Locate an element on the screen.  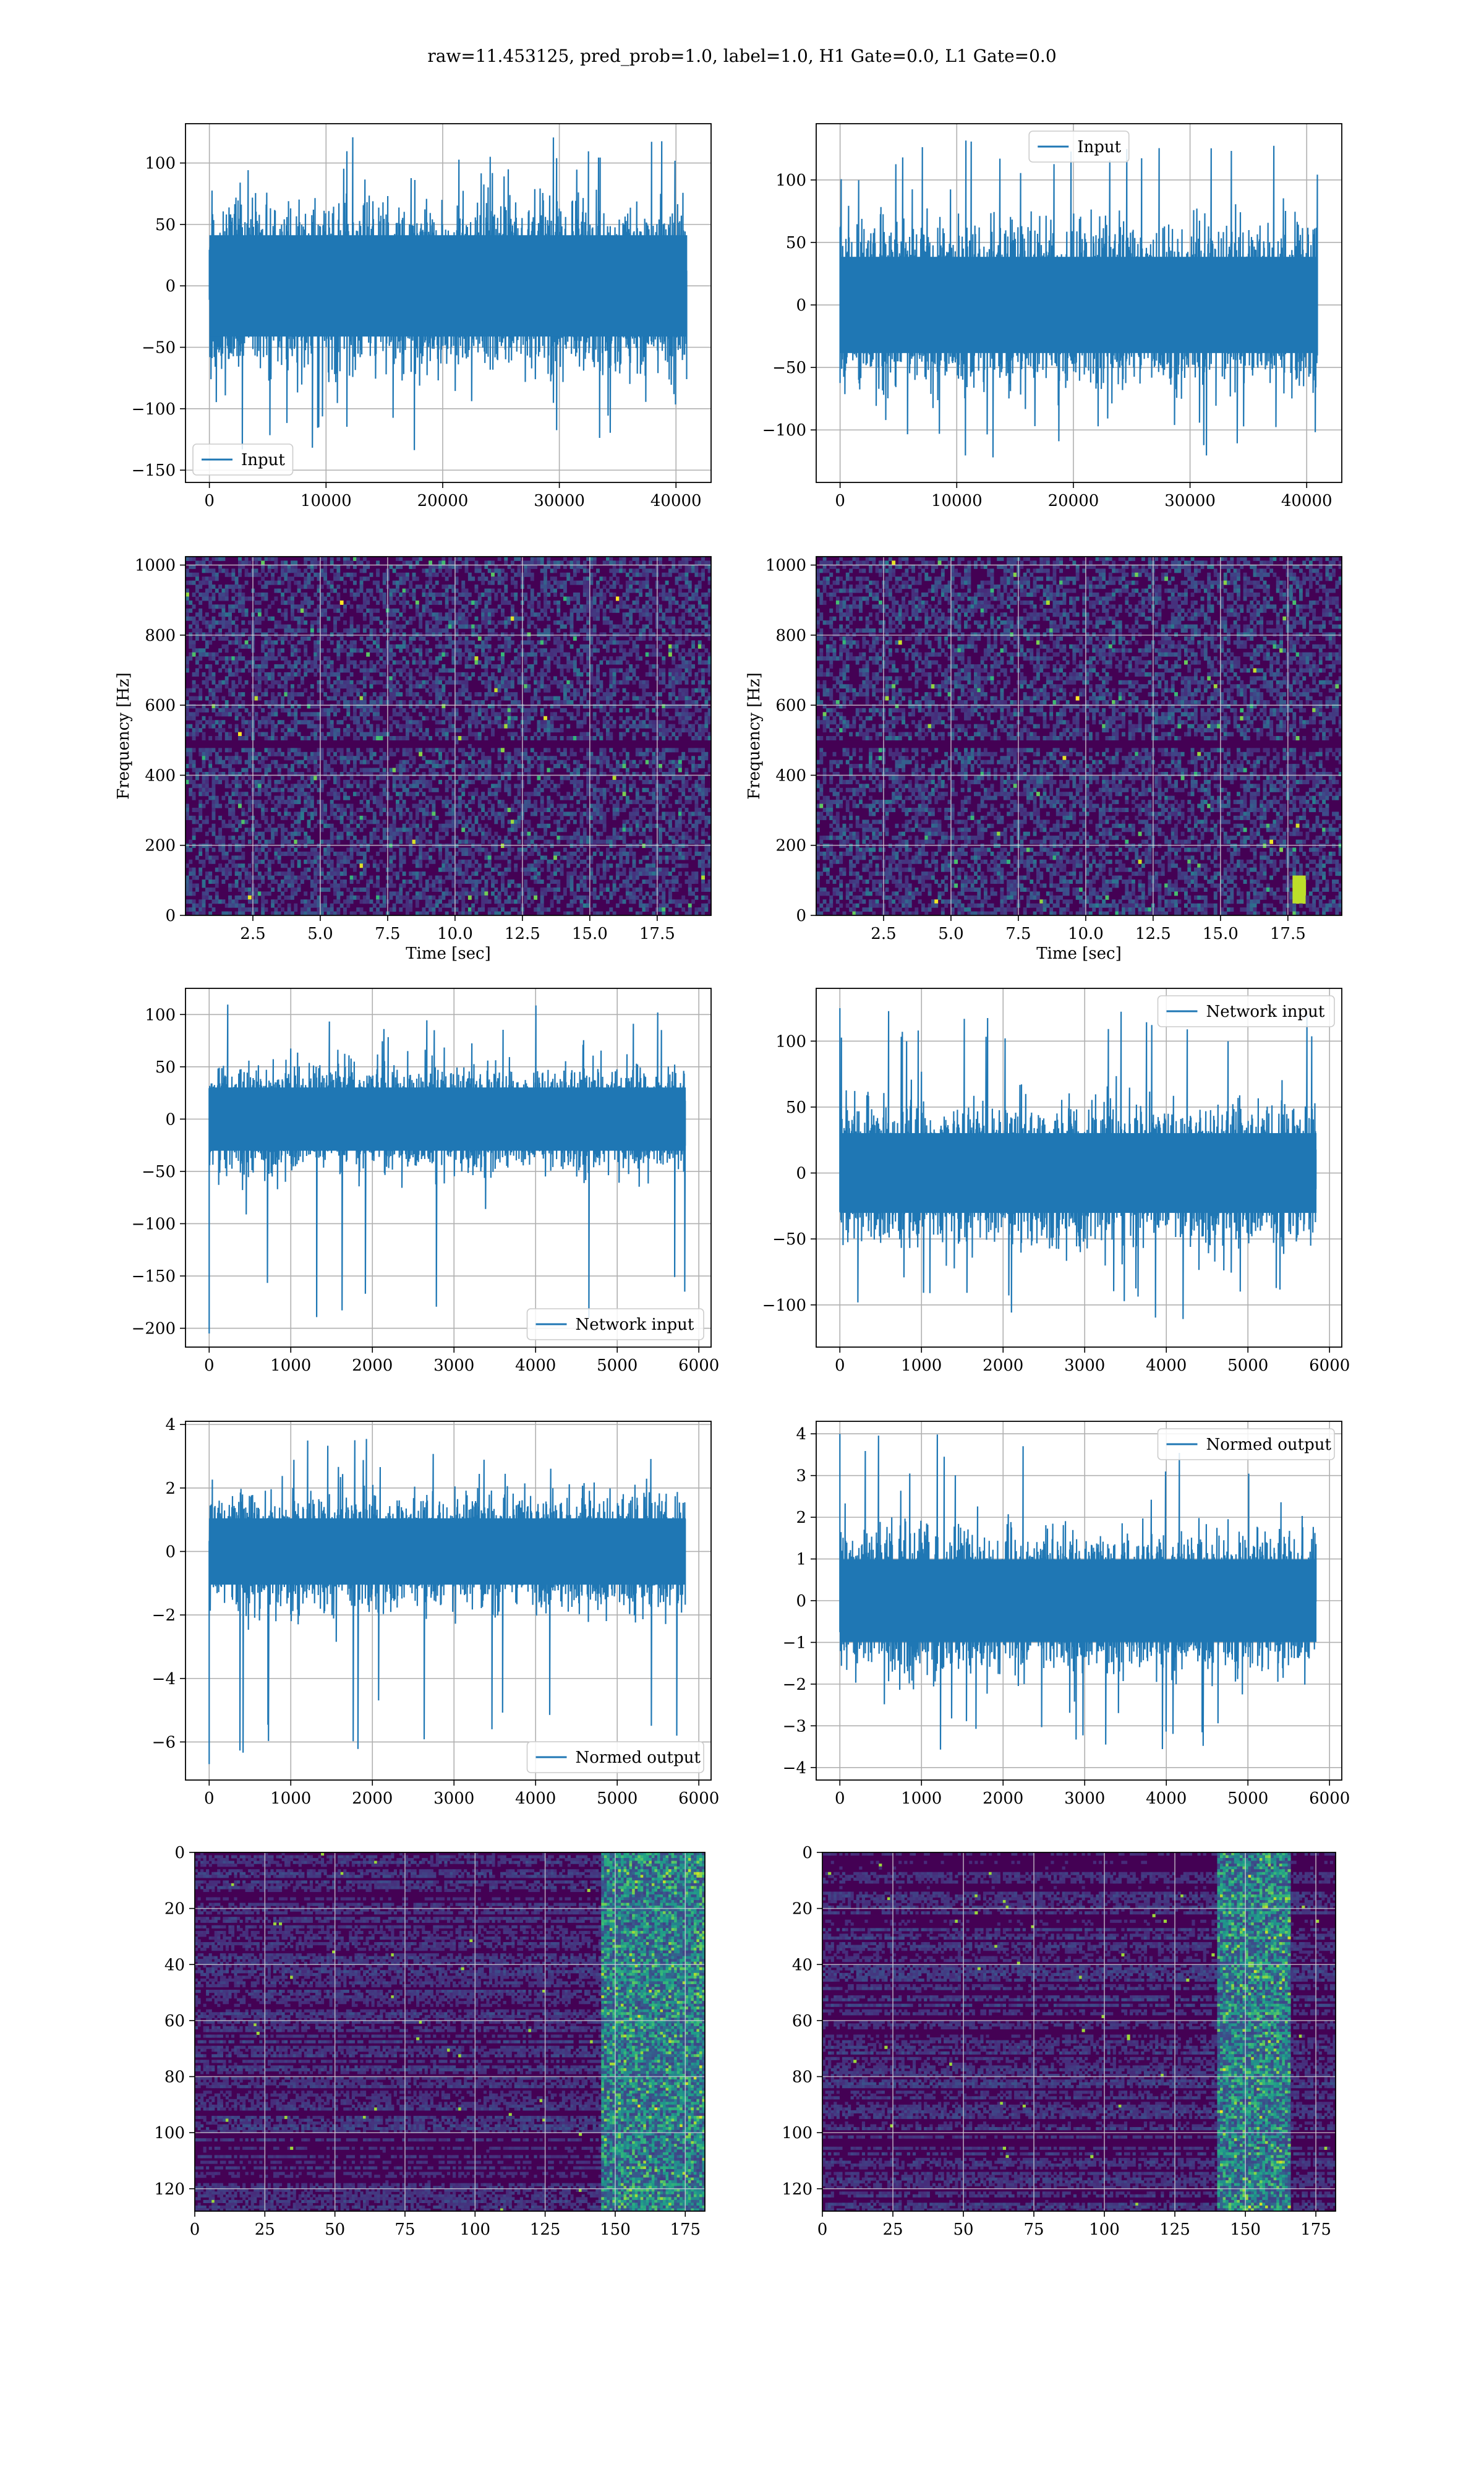
y-tick-label: 2 is located at coordinates (801, 1518).